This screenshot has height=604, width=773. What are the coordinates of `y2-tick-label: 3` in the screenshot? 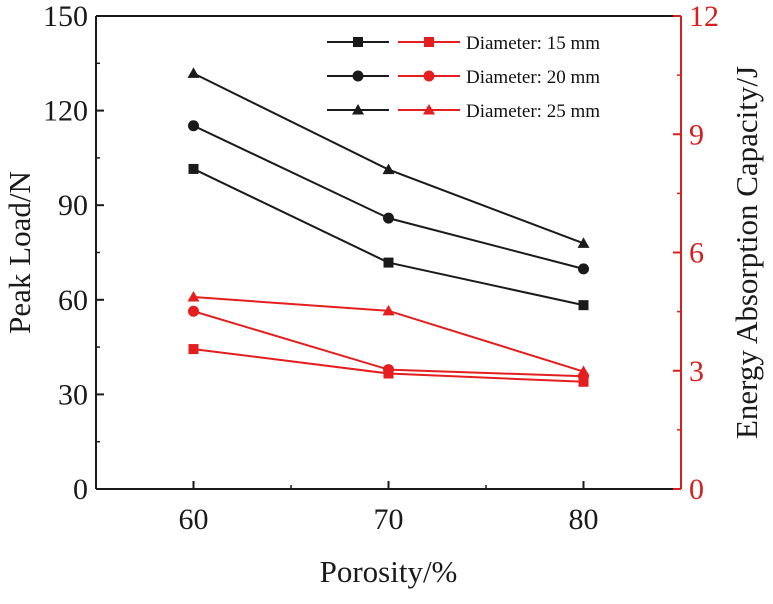 It's located at (696, 371).